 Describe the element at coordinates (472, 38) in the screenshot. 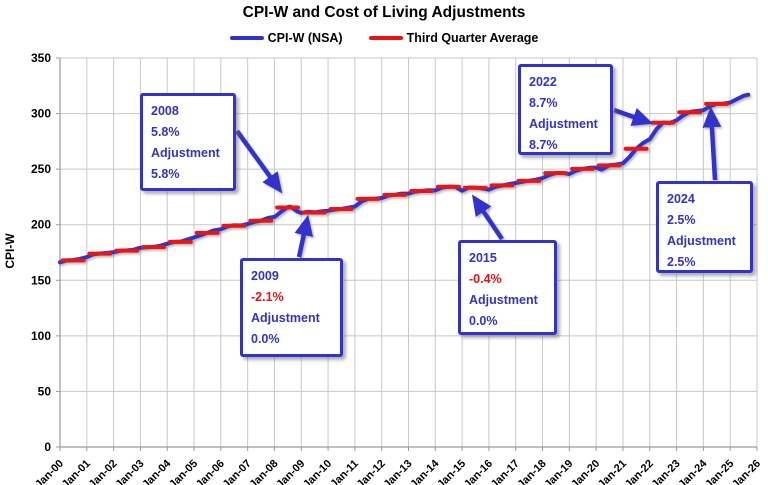

I see `legend-label-q3-average: Third Quarter Average` at that location.